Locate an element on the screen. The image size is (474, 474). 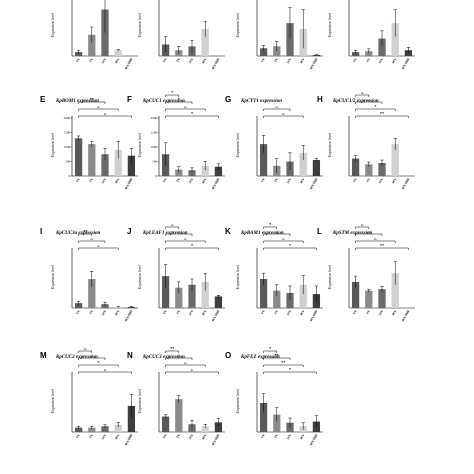
panel-letter: I is located at coordinates (41, 231).